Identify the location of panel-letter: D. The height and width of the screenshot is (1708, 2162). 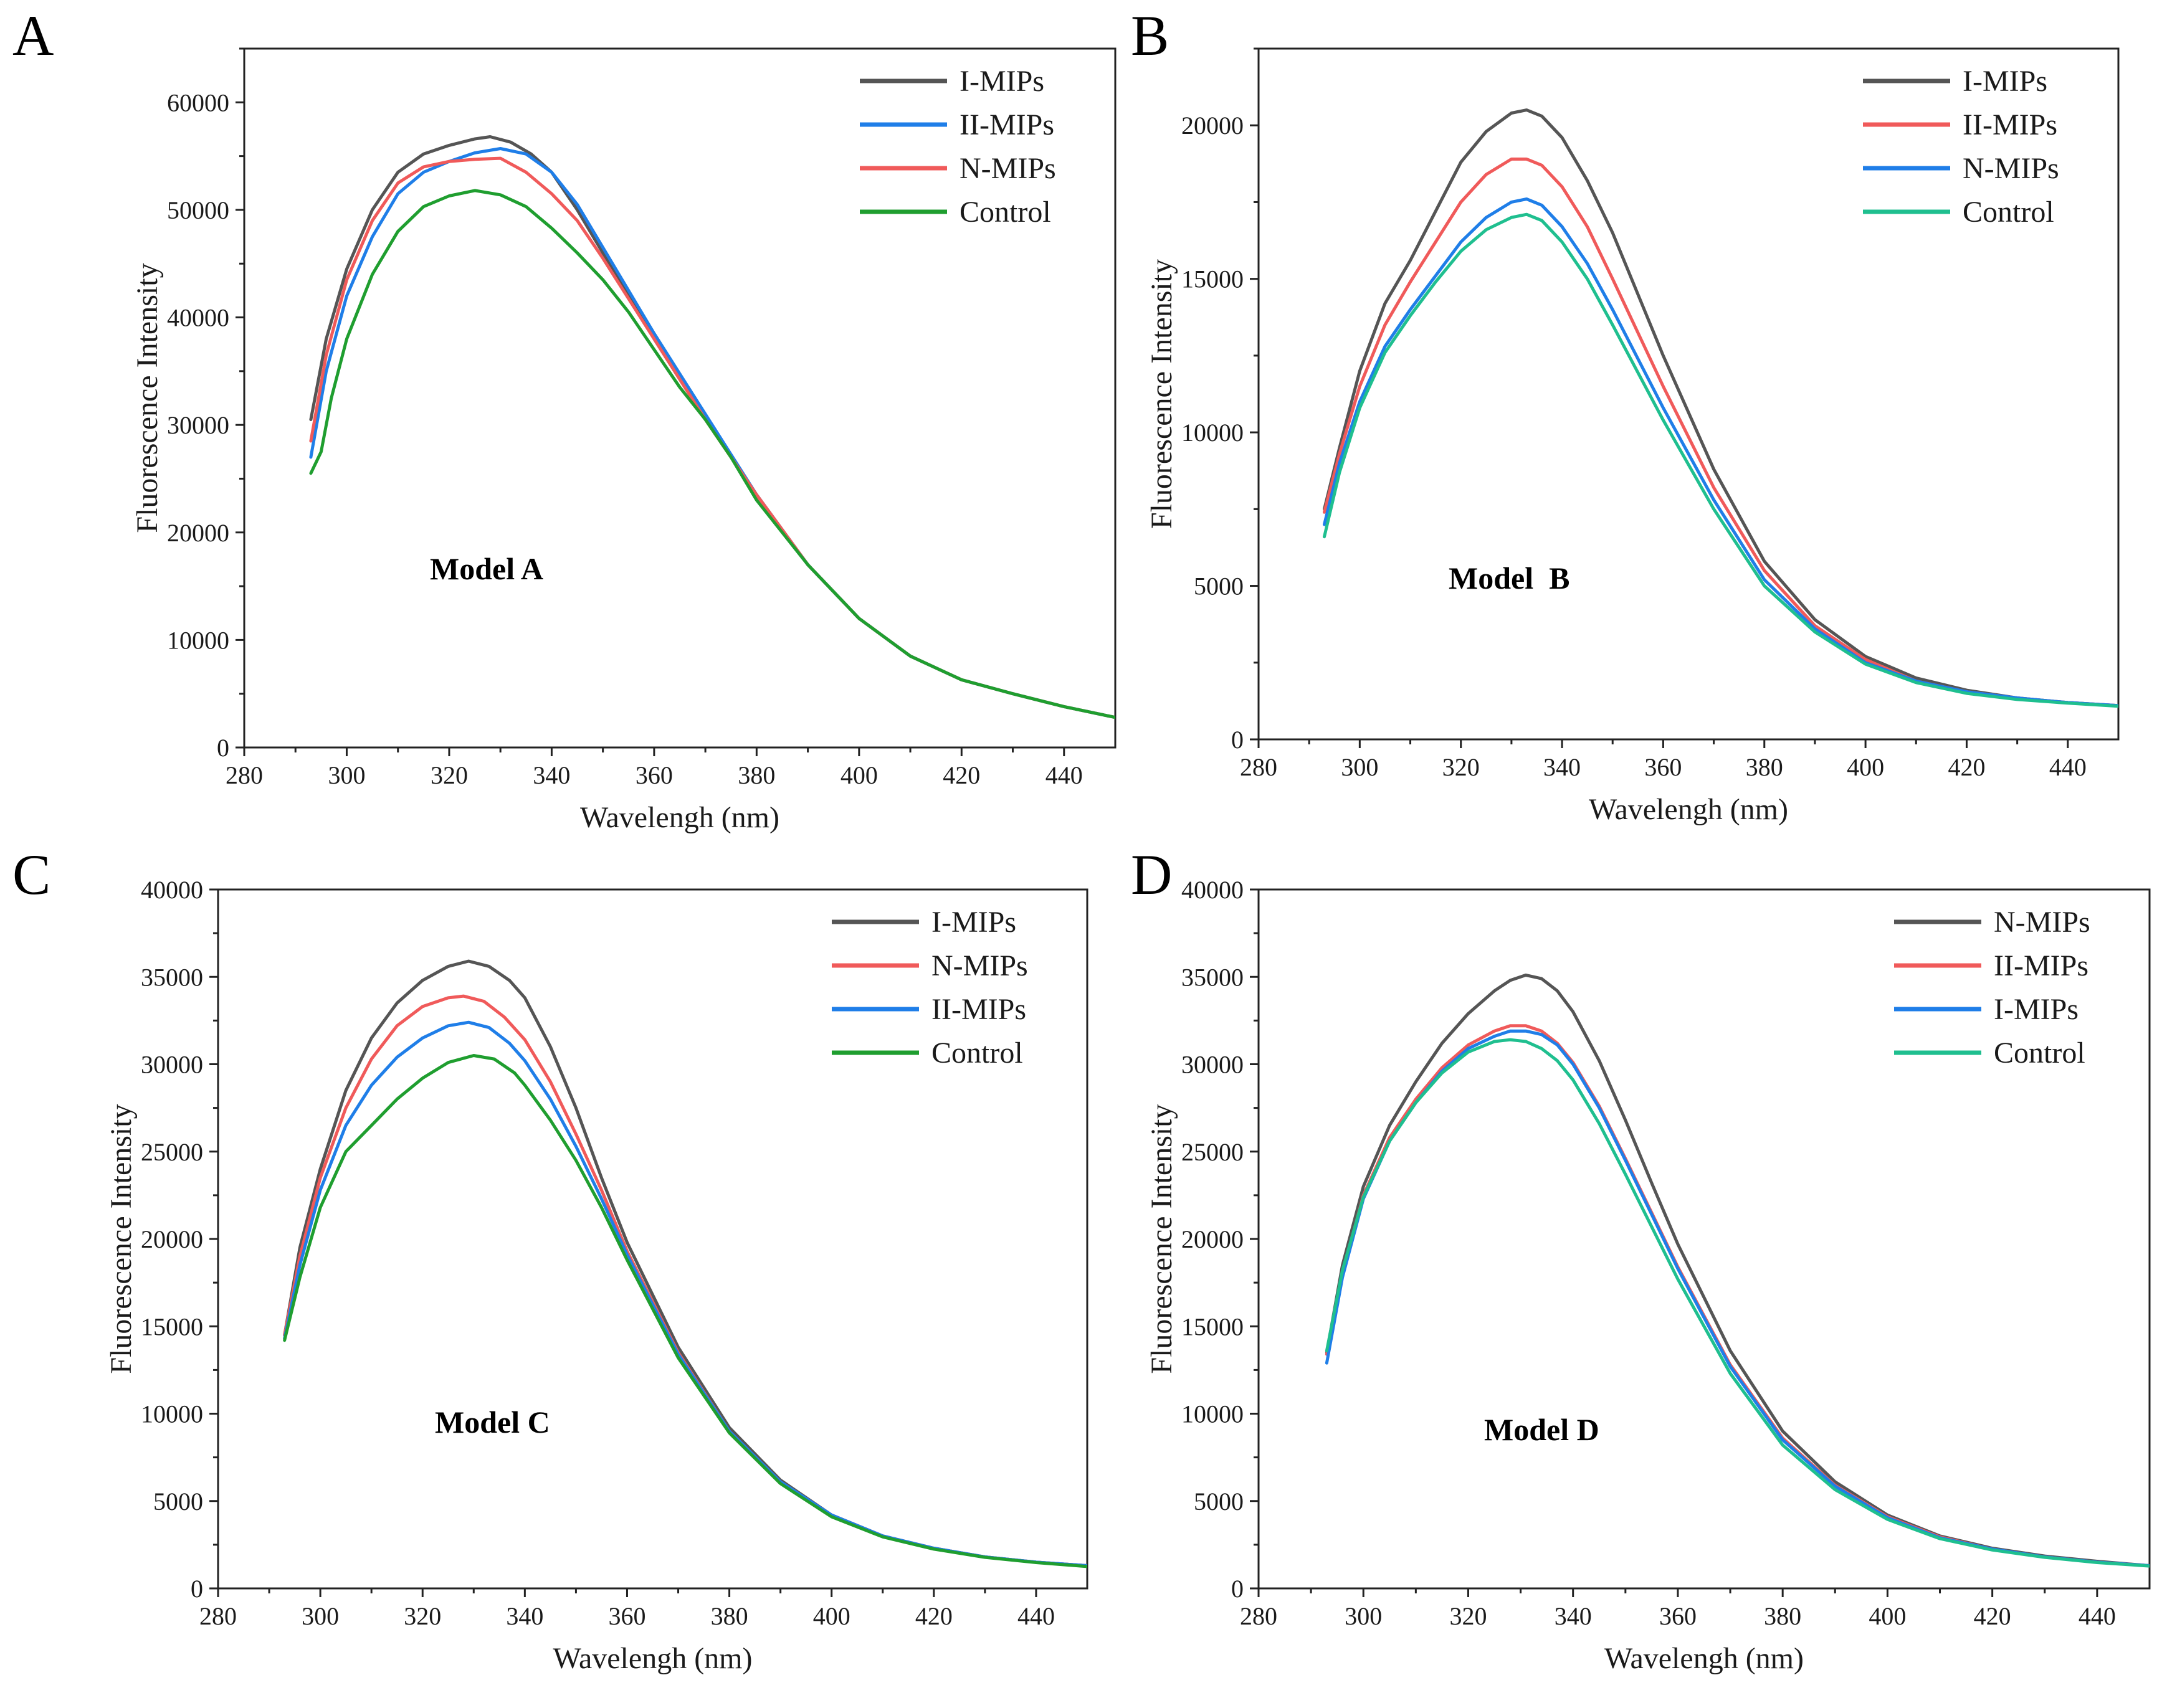
(1151, 874).